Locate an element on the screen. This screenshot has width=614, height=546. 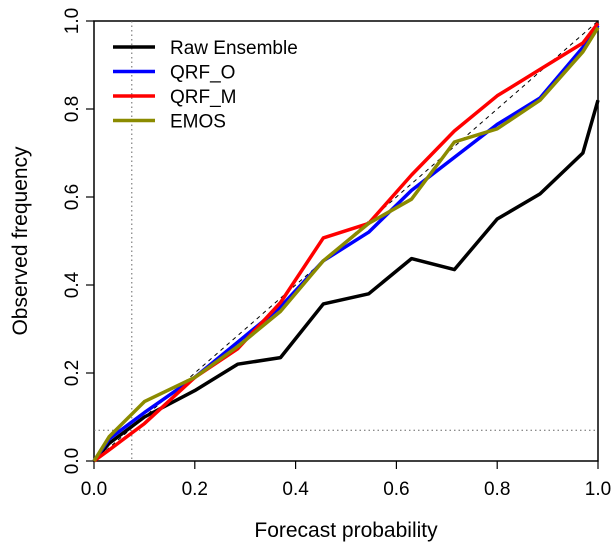
y-tick-label: 0.0 is located at coordinates (72, 461).